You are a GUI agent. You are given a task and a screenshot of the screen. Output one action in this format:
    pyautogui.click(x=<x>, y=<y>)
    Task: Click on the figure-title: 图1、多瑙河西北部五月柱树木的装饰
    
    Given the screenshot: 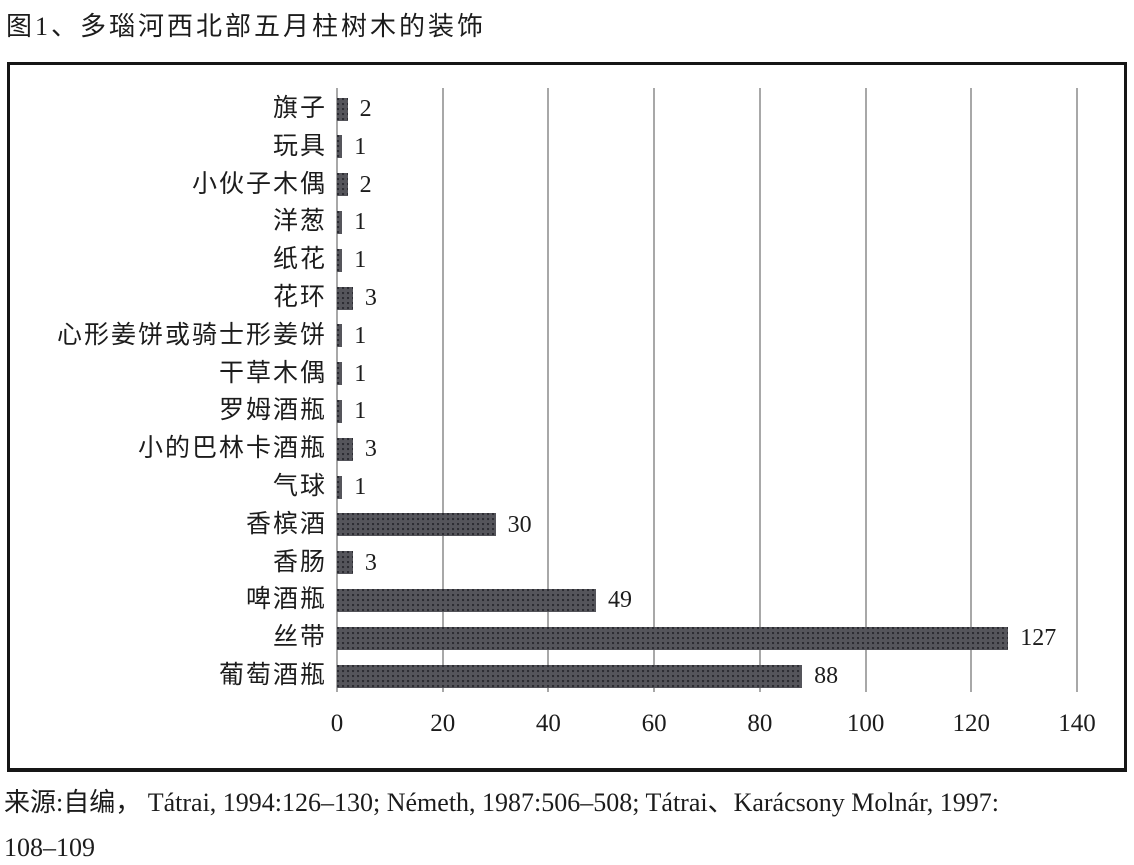 What is the action you would take?
    pyautogui.click(x=246, y=26)
    